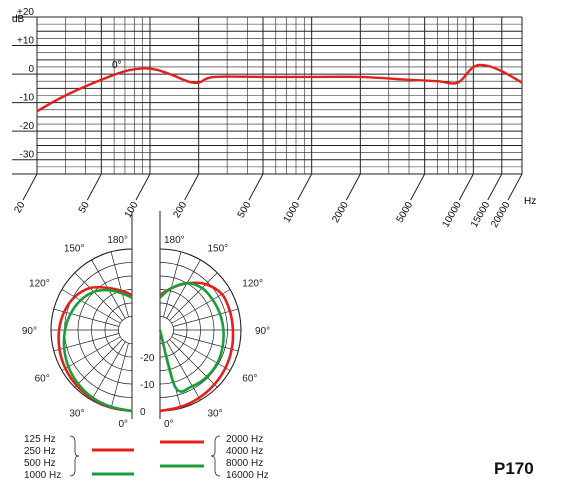  I want to click on legend-label: 4000 Hz, so click(244, 451).